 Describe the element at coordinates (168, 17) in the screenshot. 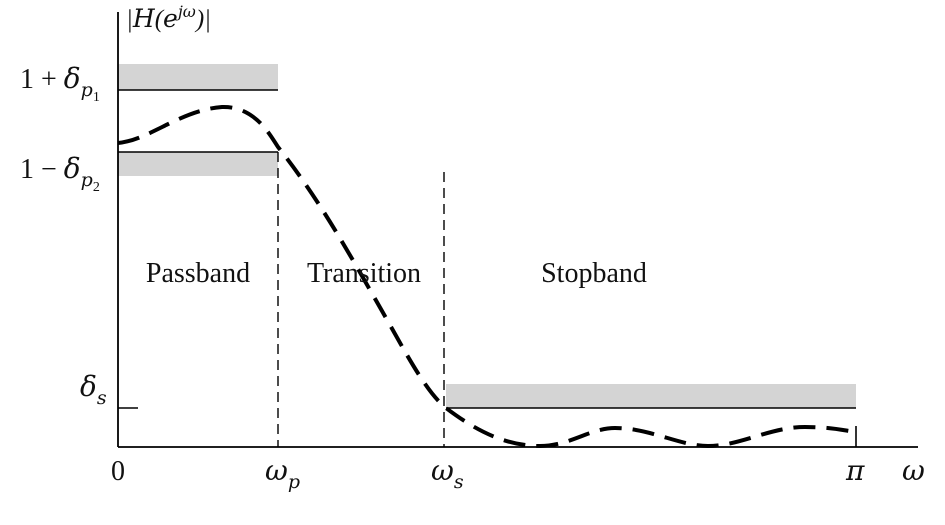

I see `y-axis-label: |H(ejω)|` at that location.